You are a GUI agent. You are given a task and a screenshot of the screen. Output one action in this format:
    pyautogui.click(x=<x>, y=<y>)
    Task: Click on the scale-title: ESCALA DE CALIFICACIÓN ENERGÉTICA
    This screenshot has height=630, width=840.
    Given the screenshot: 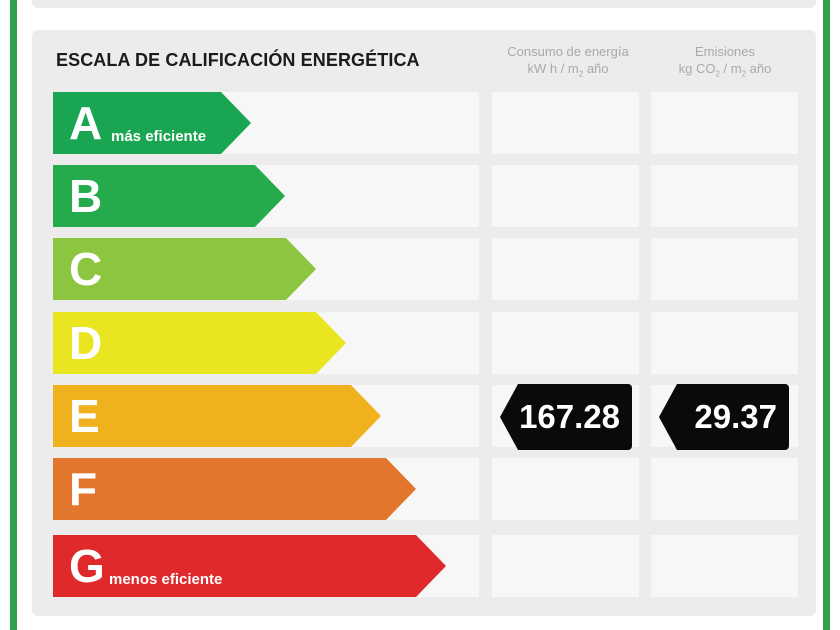 What is the action you would take?
    pyautogui.click(x=238, y=60)
    